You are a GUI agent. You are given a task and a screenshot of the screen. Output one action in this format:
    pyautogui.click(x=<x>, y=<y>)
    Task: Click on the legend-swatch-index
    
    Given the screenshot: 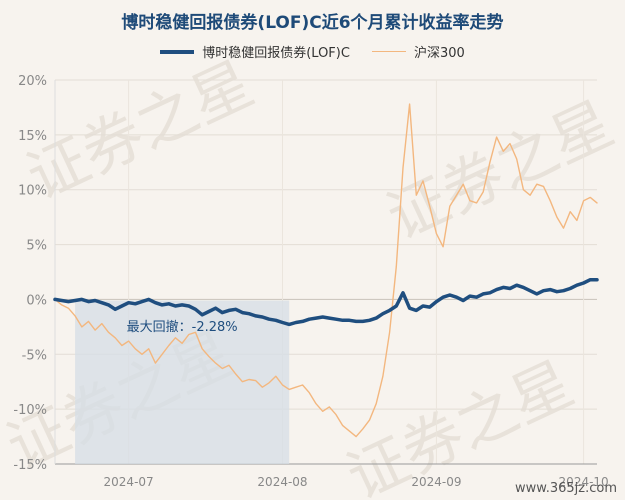 What is the action you would take?
    pyautogui.click(x=388, y=51)
    